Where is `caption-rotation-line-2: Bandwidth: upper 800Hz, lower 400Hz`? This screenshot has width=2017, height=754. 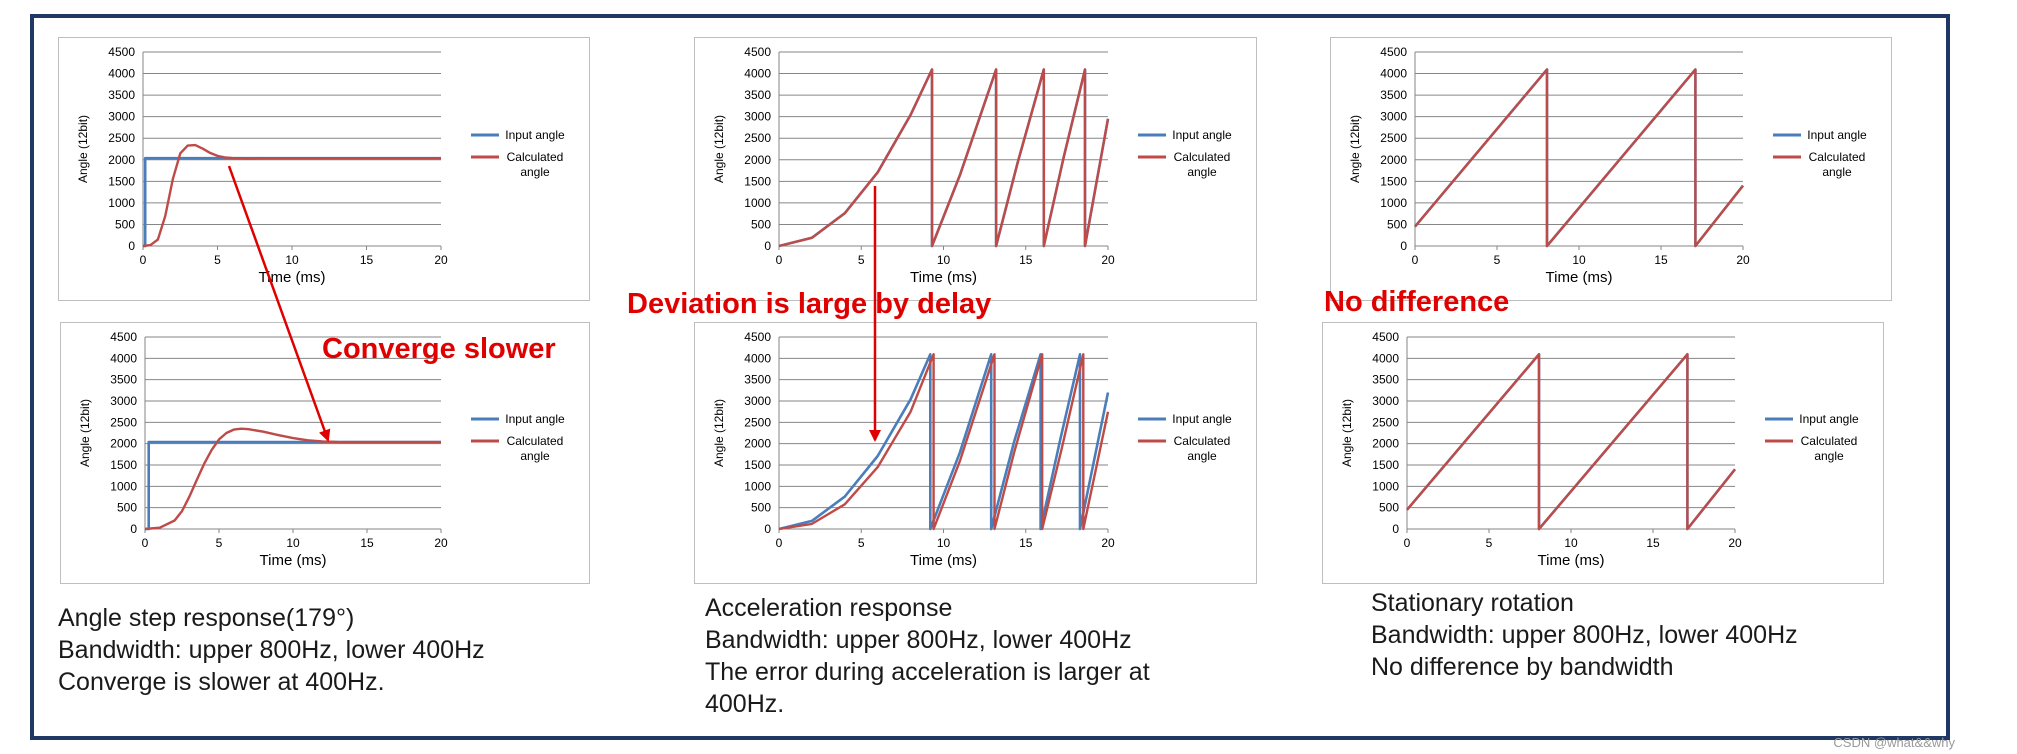
caption-rotation-line-2: Bandwidth: upper 800Hz, lower 400Hz is located at coordinates (1584, 635).